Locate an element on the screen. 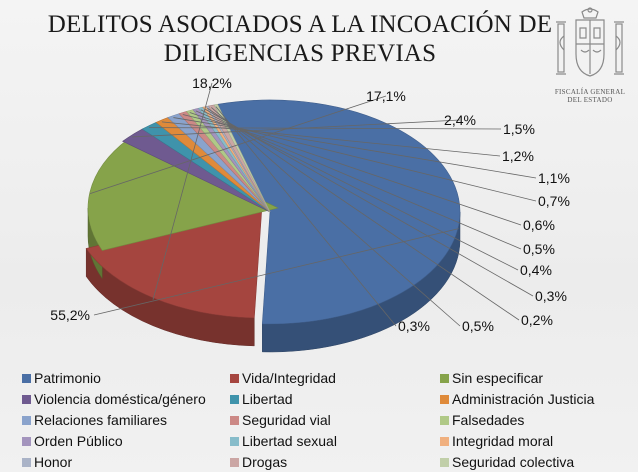  legend-label: Relaciones familiares is located at coordinates (101, 420).